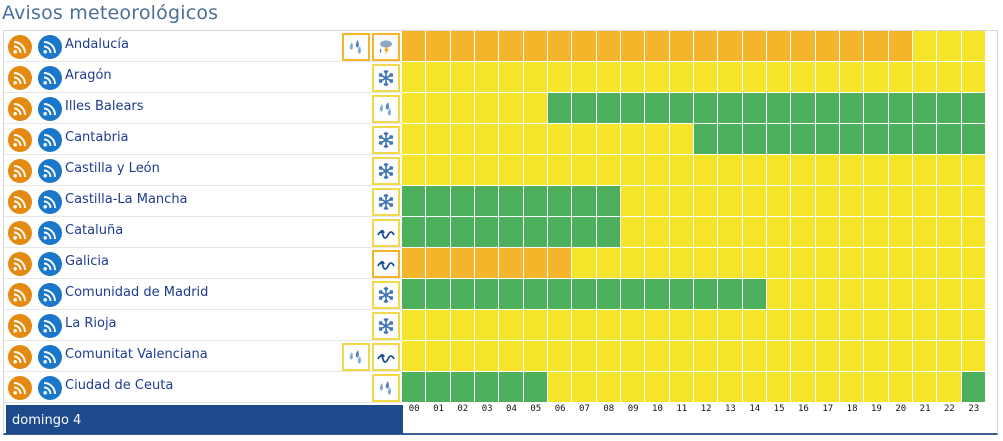  I want to click on coastal-icon, so click(386, 264).